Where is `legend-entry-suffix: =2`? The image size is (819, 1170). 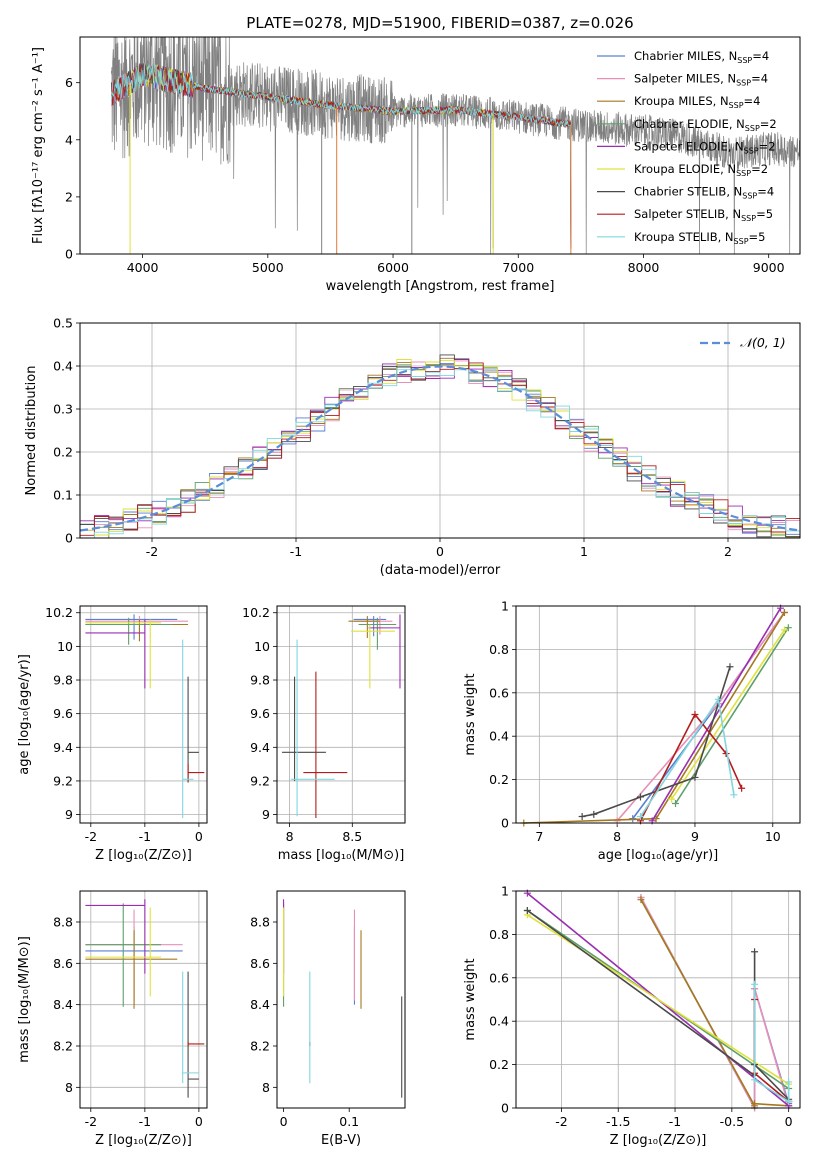 legend-entry-suffix: =2 is located at coordinates (768, 124).